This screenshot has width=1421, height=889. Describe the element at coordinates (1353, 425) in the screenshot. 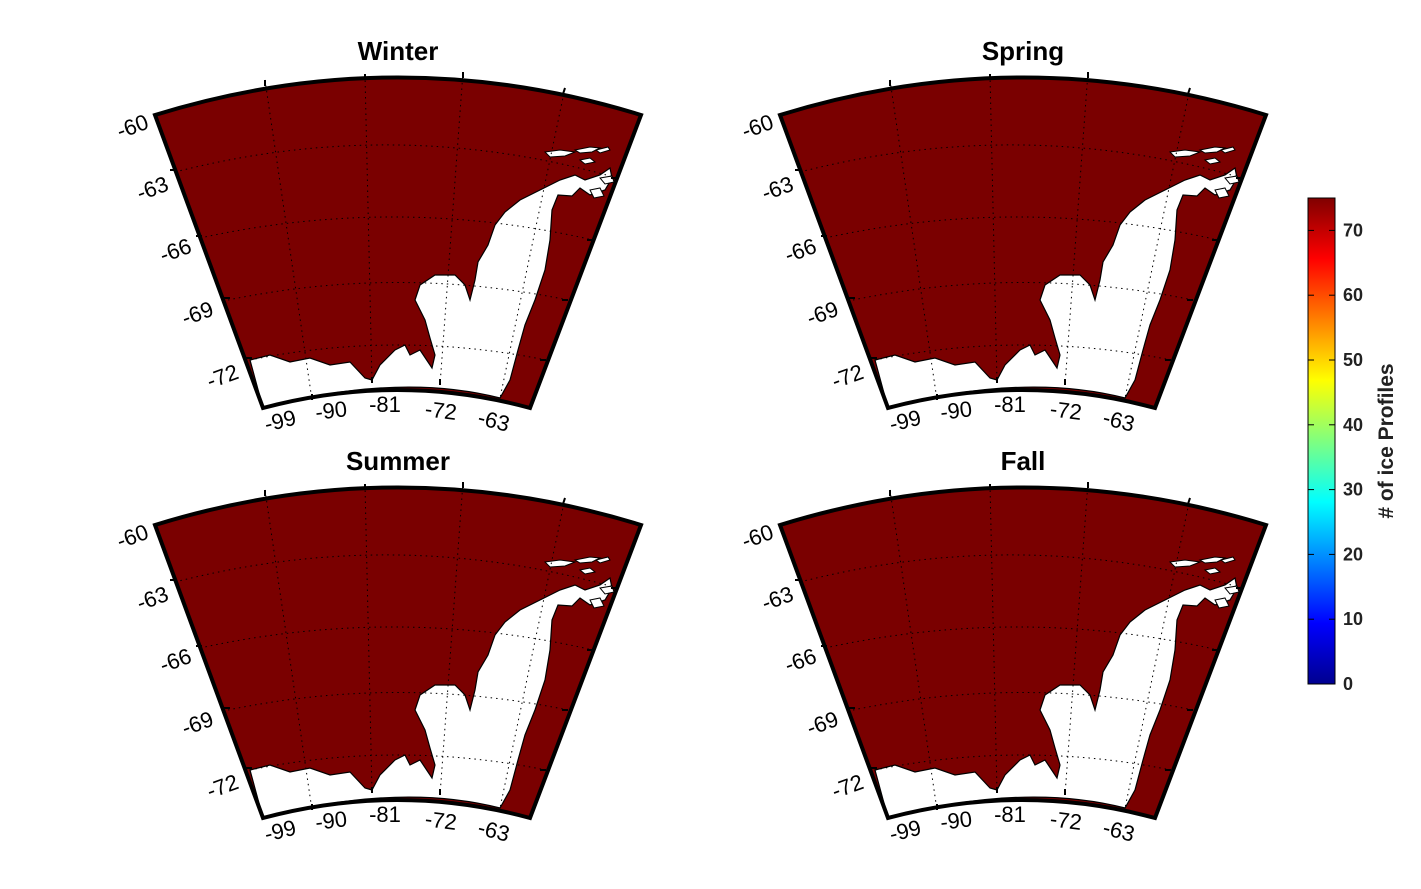

I see `colorbar-tick-label: 40` at that location.